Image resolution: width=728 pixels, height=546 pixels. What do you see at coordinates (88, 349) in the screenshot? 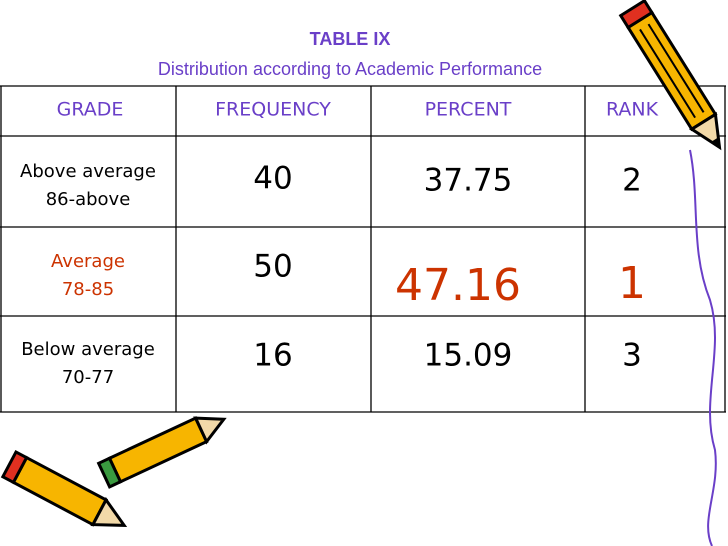
I see `grade-label: Below average` at bounding box center [88, 349].